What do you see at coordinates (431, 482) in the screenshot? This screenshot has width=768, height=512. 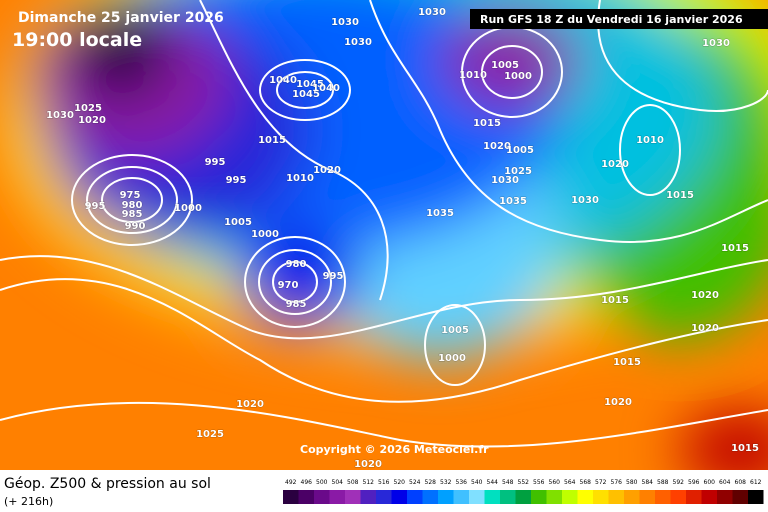 I see `colorbar-label: 528` at bounding box center [431, 482].